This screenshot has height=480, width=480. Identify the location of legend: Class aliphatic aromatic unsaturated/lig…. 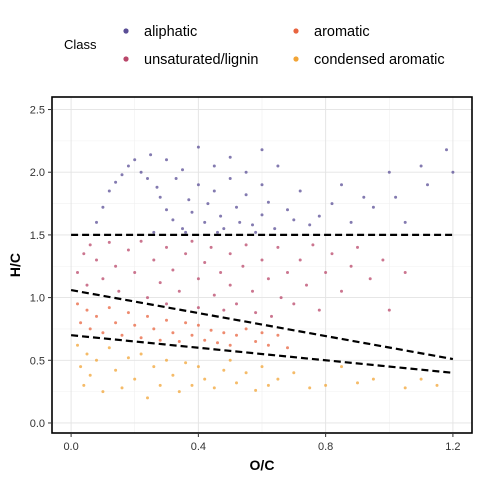
(254, 46).